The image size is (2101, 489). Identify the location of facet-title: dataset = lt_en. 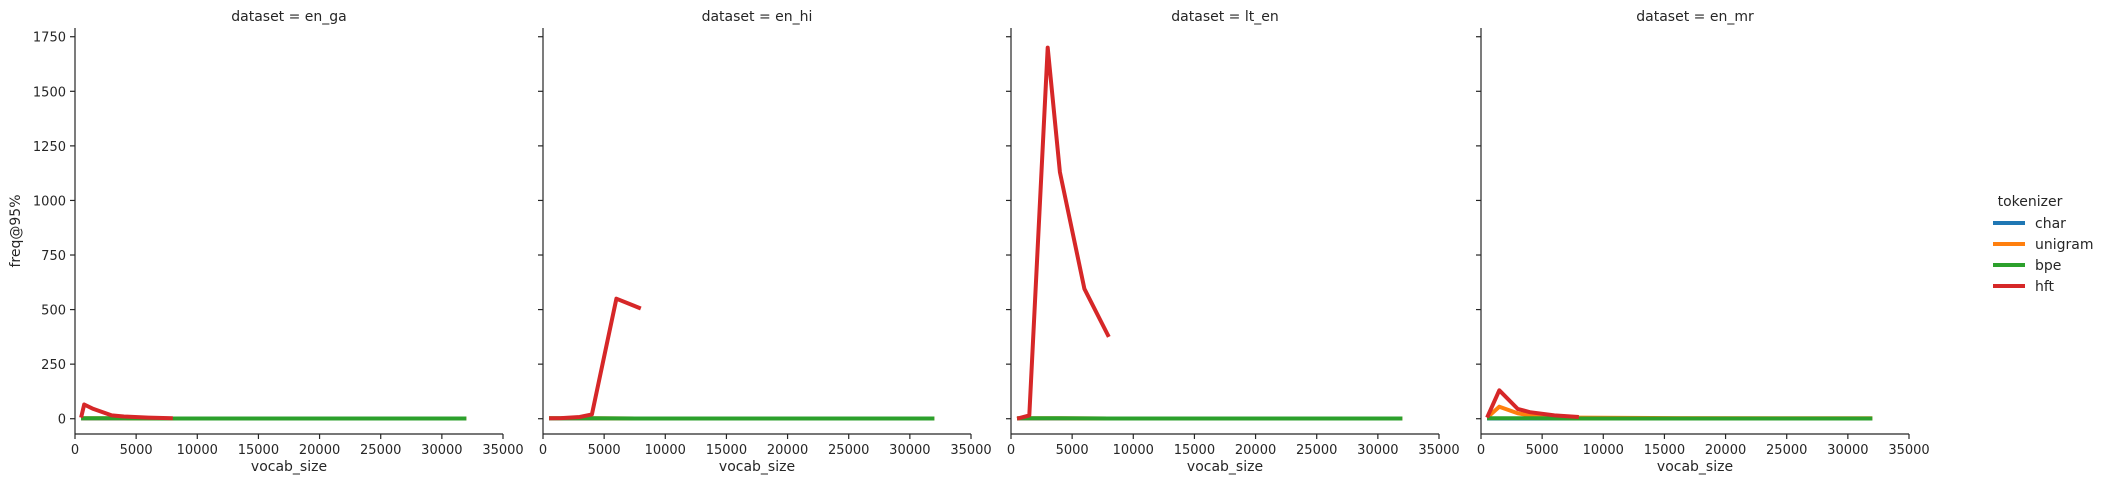
(1224, 17).